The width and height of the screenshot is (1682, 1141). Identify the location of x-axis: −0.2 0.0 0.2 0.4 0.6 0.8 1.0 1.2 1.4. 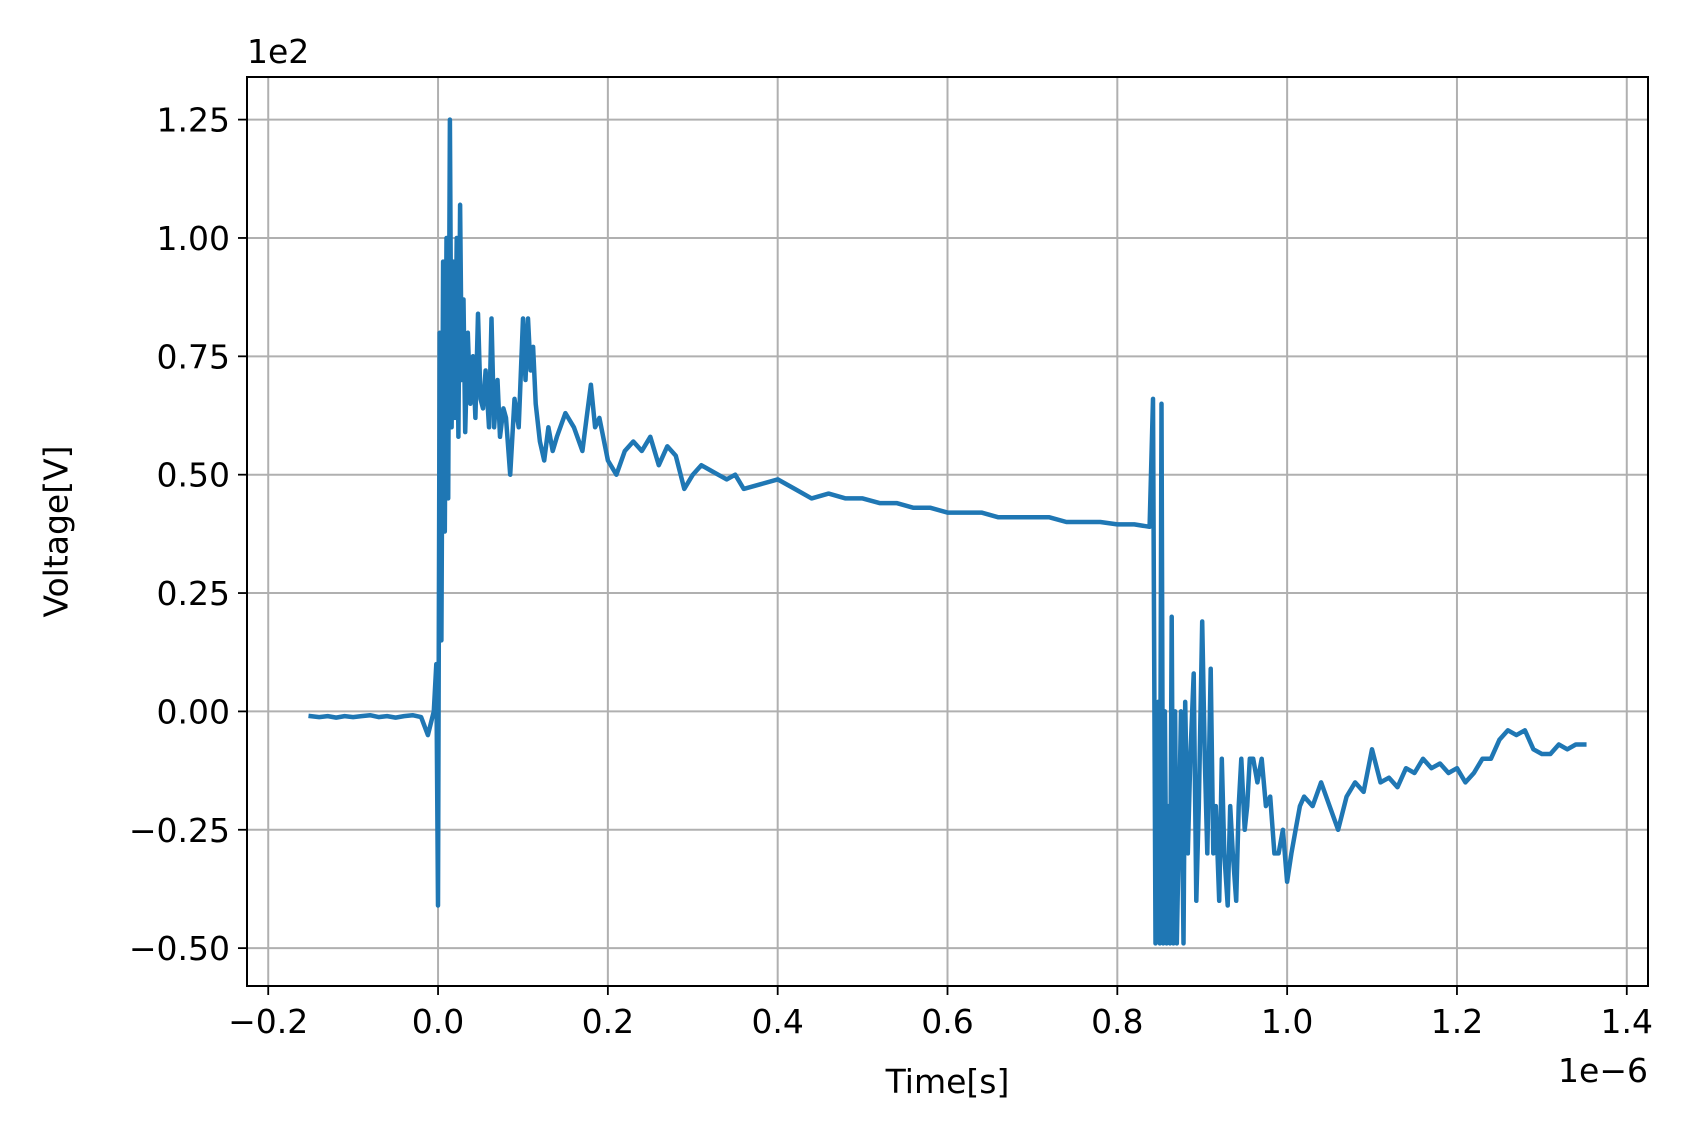
(940, 1013).